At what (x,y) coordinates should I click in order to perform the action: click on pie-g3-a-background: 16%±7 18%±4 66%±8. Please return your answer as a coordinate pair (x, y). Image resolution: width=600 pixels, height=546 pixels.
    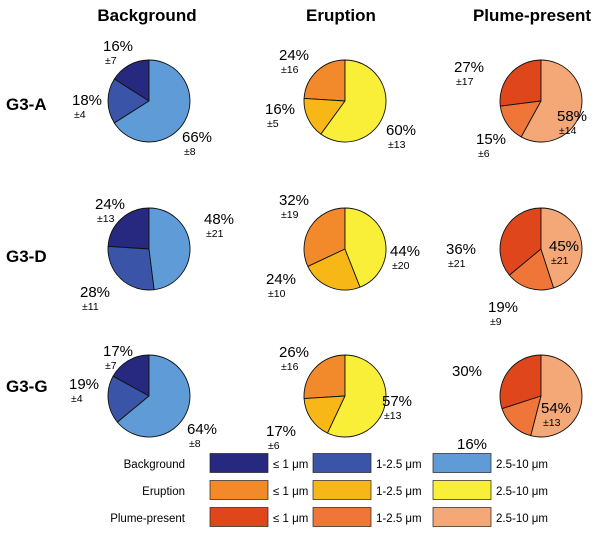
    Looking at the image, I should click on (142, 98).